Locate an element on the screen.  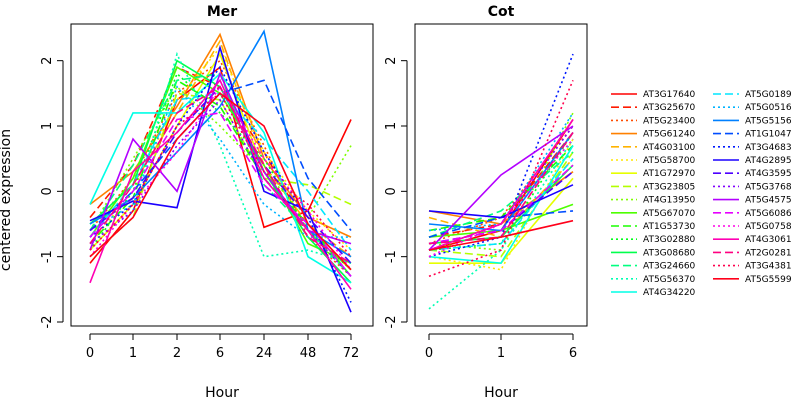
series-line-at5g56370 is located at coordinates (501, 224).